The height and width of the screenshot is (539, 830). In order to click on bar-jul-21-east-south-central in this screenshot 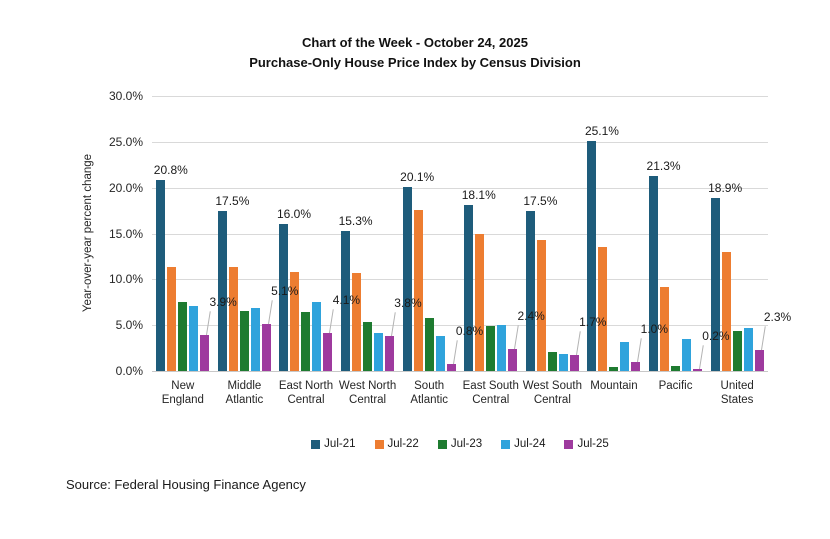, I will do `click(469, 288)`.